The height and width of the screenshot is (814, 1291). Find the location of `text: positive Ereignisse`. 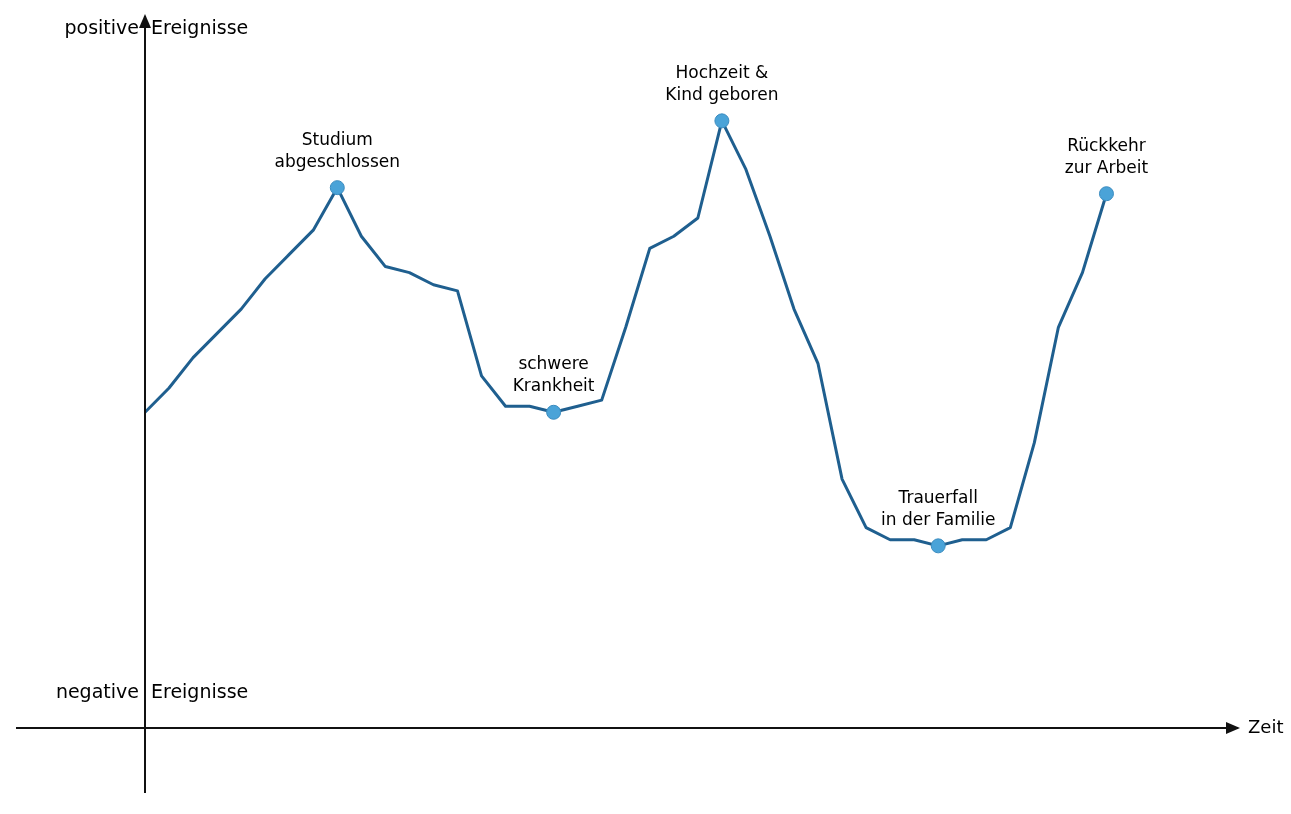

text: positive Ereignisse is located at coordinates (156, 27).